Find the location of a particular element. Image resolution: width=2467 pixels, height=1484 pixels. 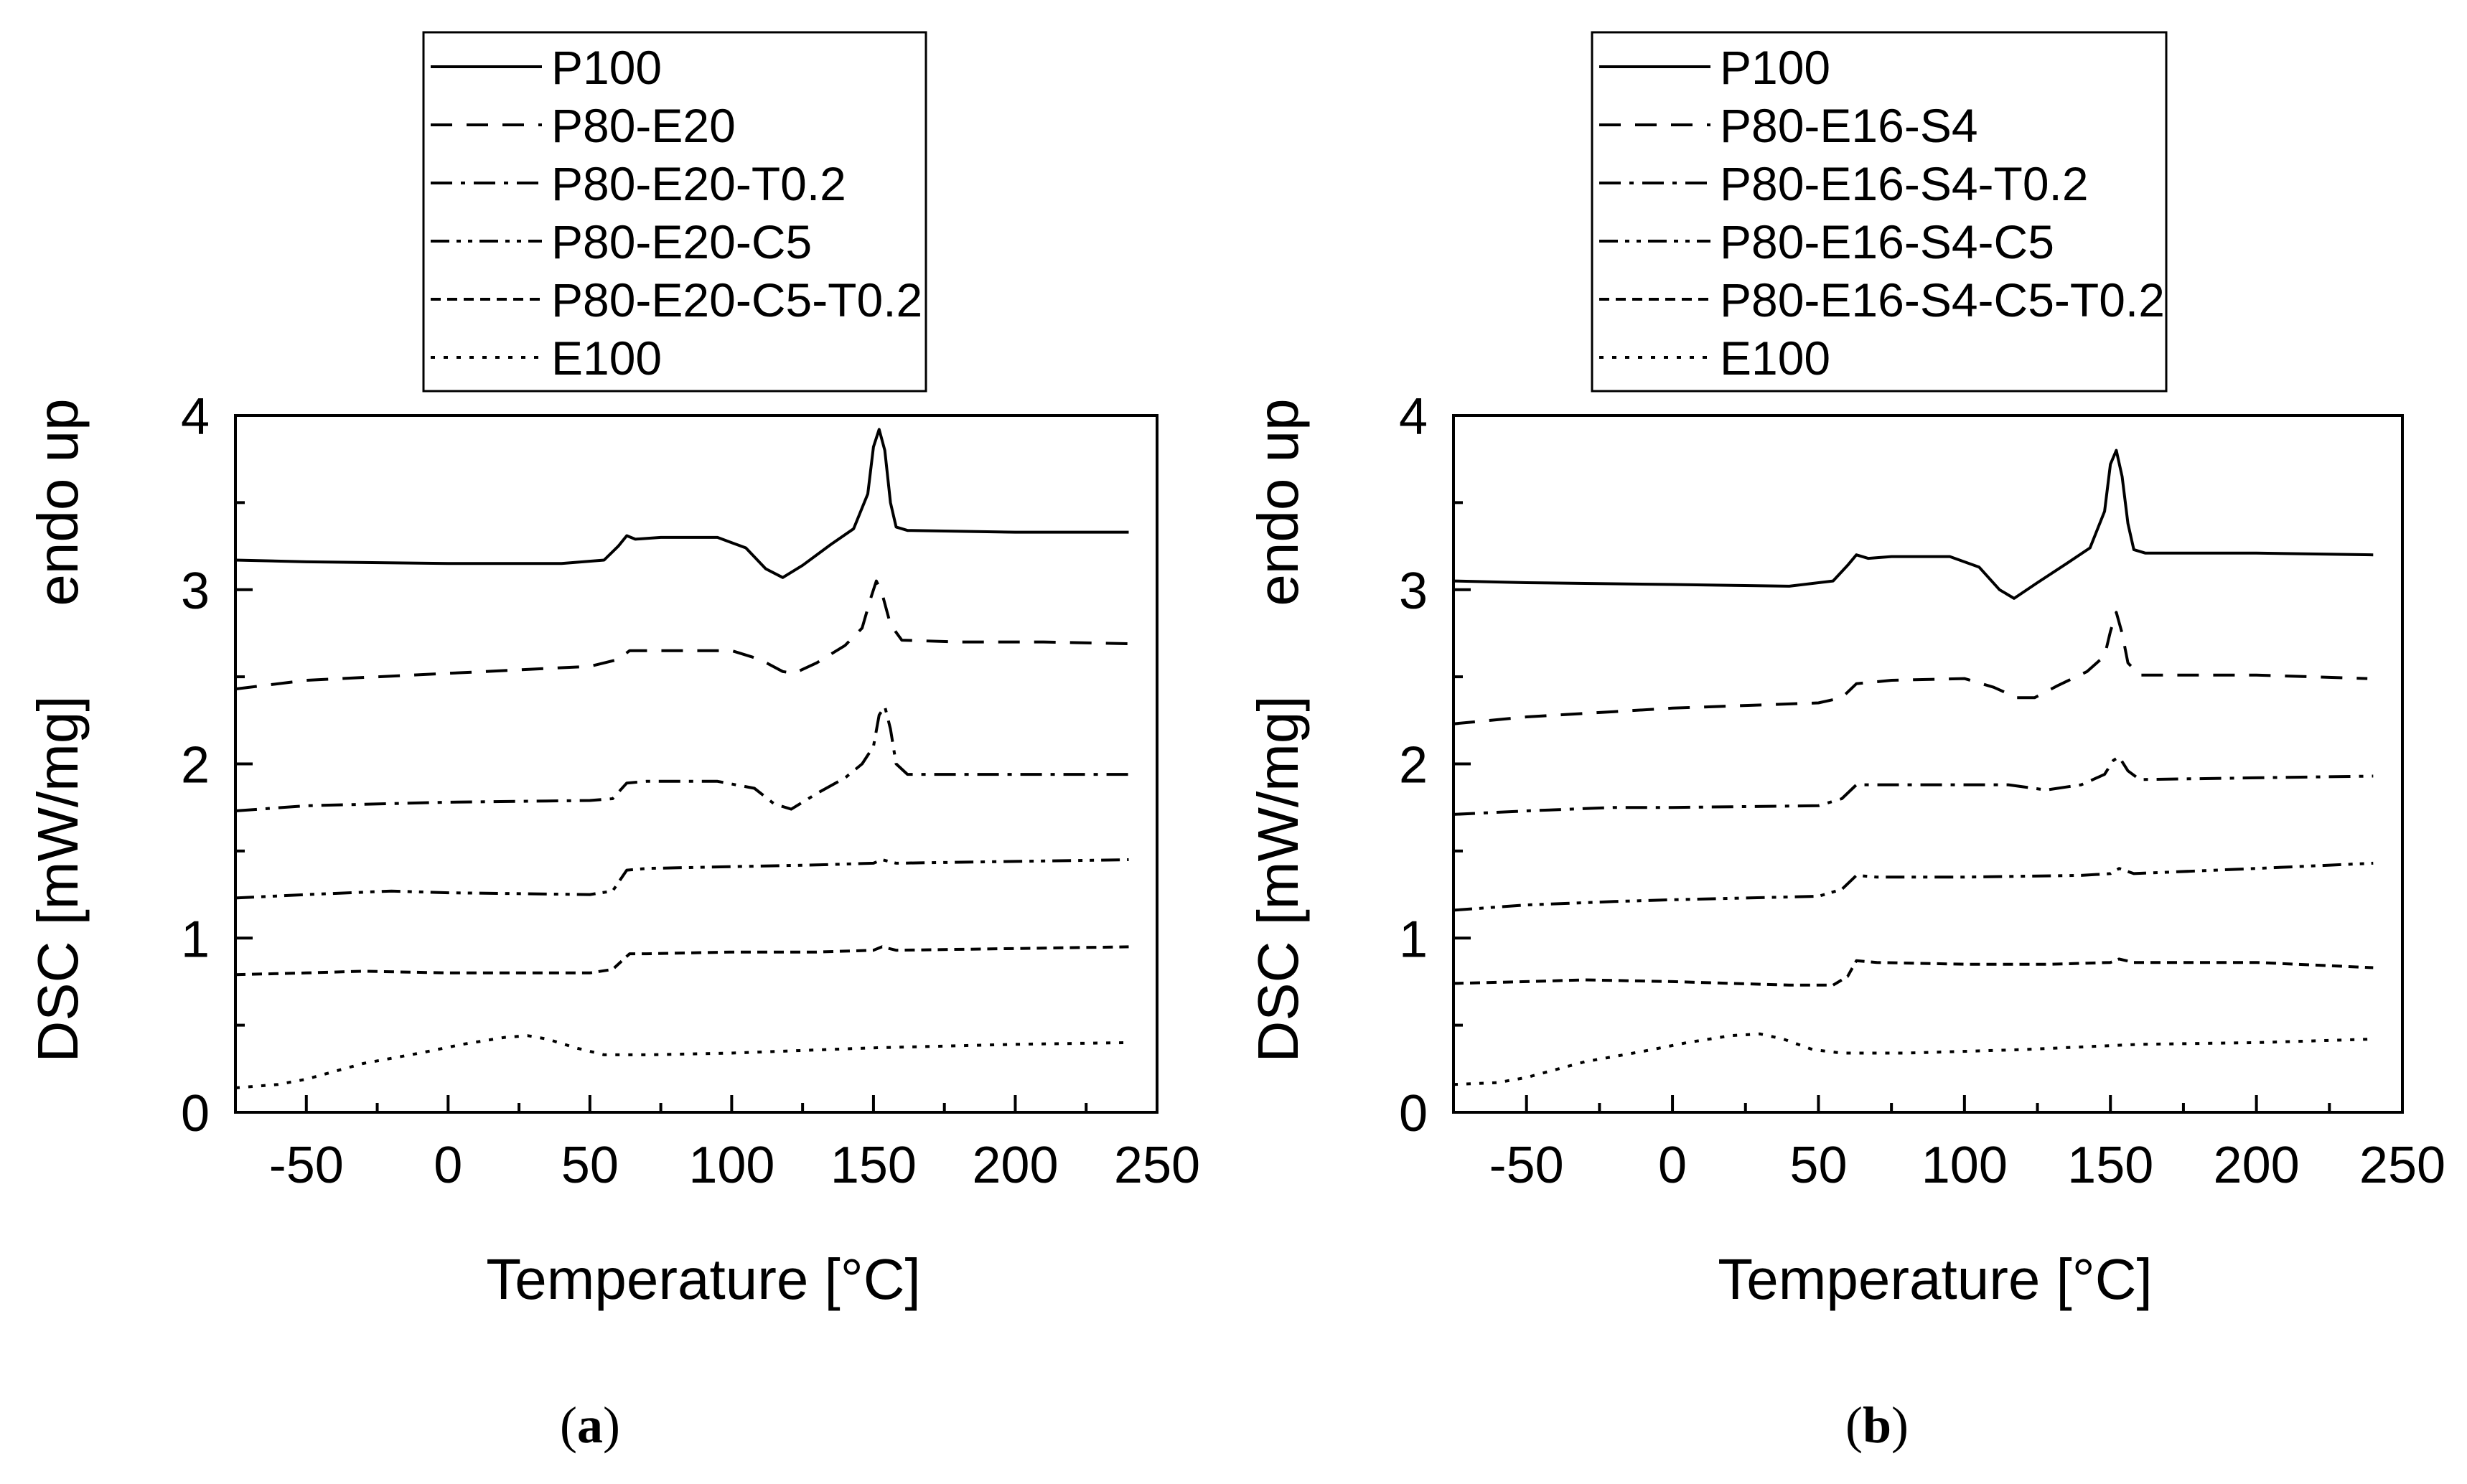

legend-entry: P80-E16-S4-C5 is located at coordinates (1887, 242).